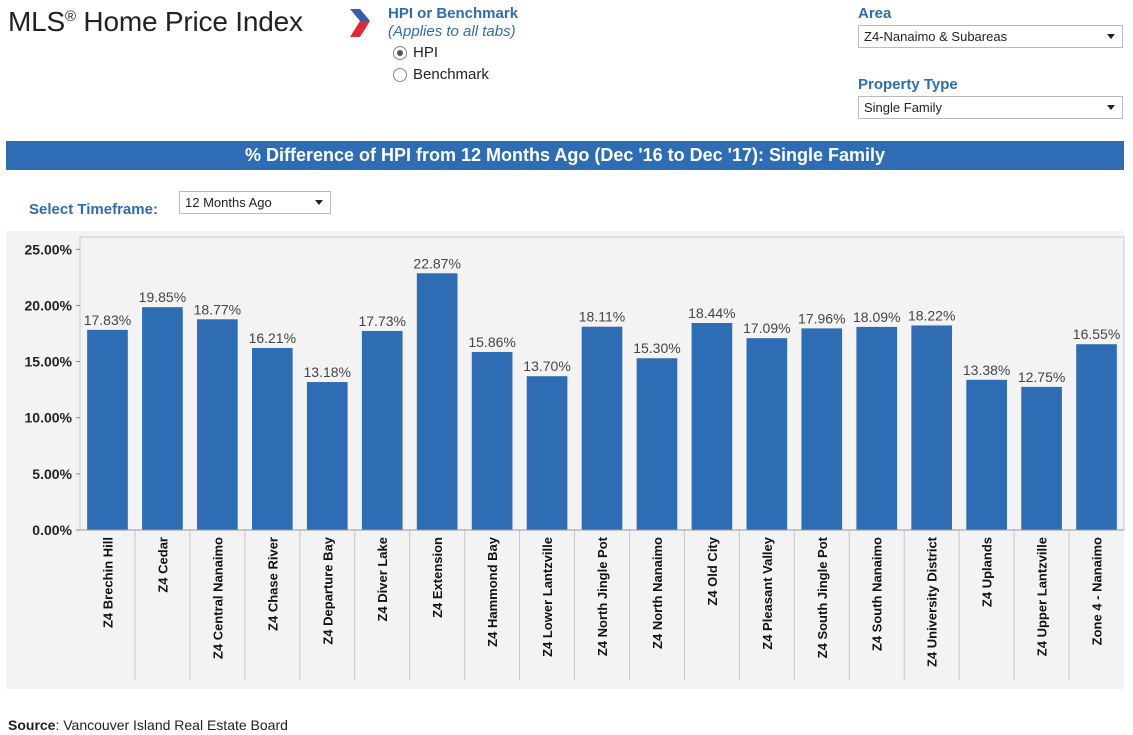 This screenshot has height=735, width=1133. What do you see at coordinates (932, 601) in the screenshot?
I see `x-category-label: Z4 University District` at bounding box center [932, 601].